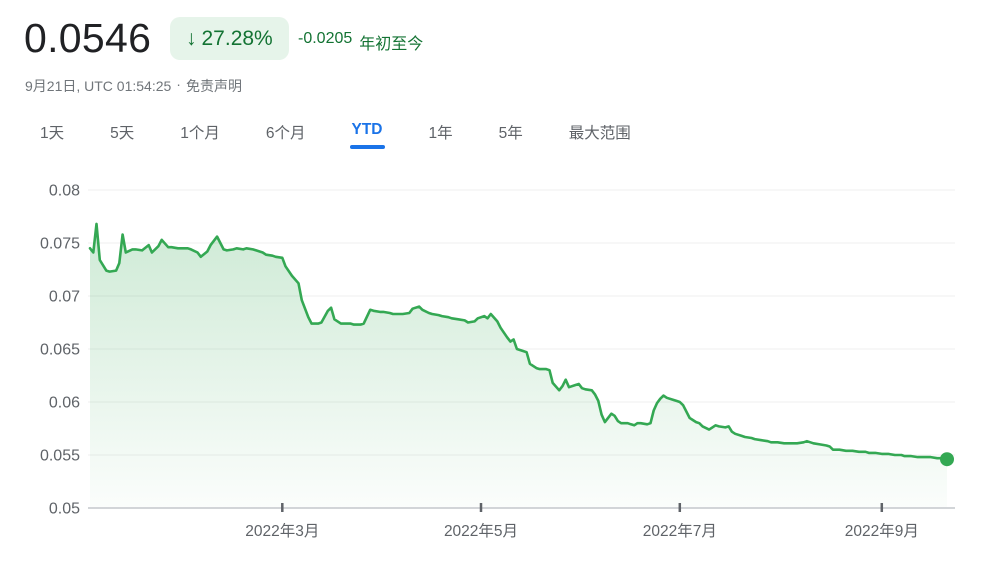 Image resolution: width=1000 pixels, height=572 pixels. I want to click on x-axis-label: 2022年7月, so click(680, 531).